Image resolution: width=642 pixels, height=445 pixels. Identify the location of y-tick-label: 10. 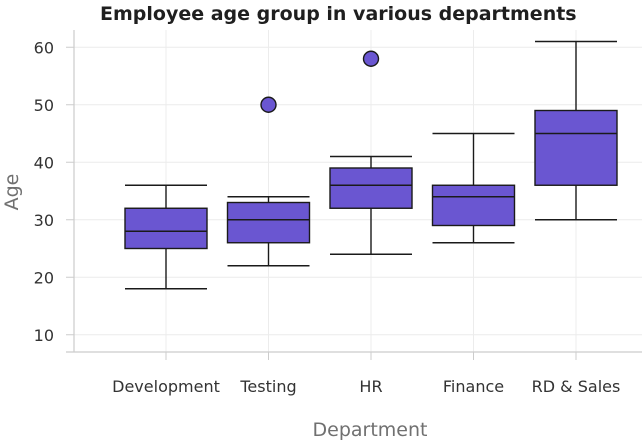
(44, 335).